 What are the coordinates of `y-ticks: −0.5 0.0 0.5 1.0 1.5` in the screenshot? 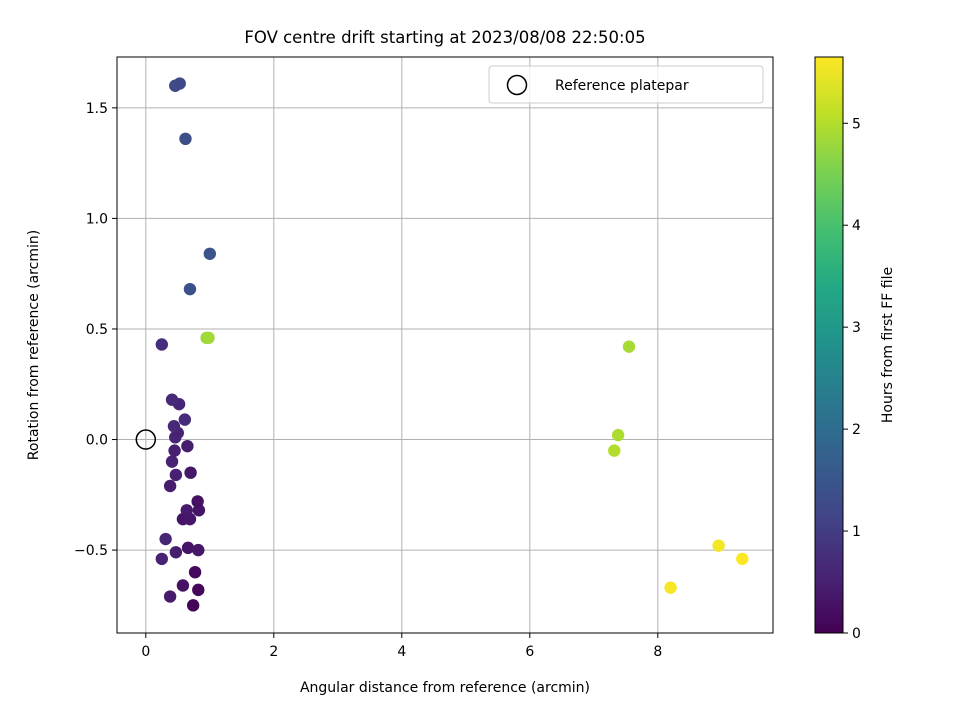 It's located at (95, 330).